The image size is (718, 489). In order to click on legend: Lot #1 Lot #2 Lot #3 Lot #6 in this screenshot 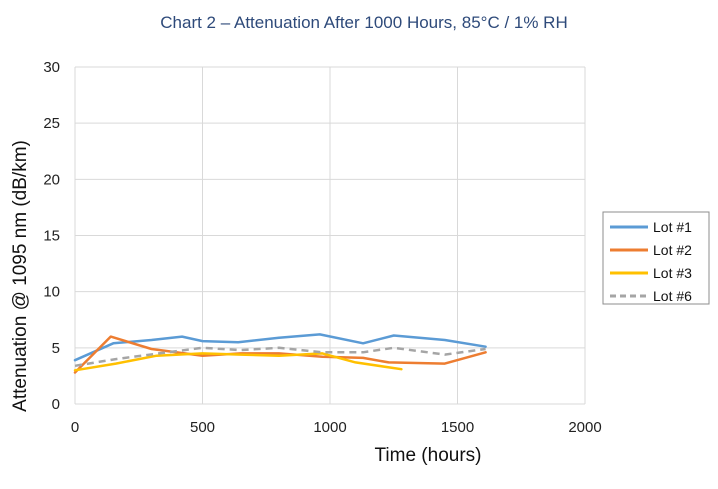, I will do `click(656, 258)`.